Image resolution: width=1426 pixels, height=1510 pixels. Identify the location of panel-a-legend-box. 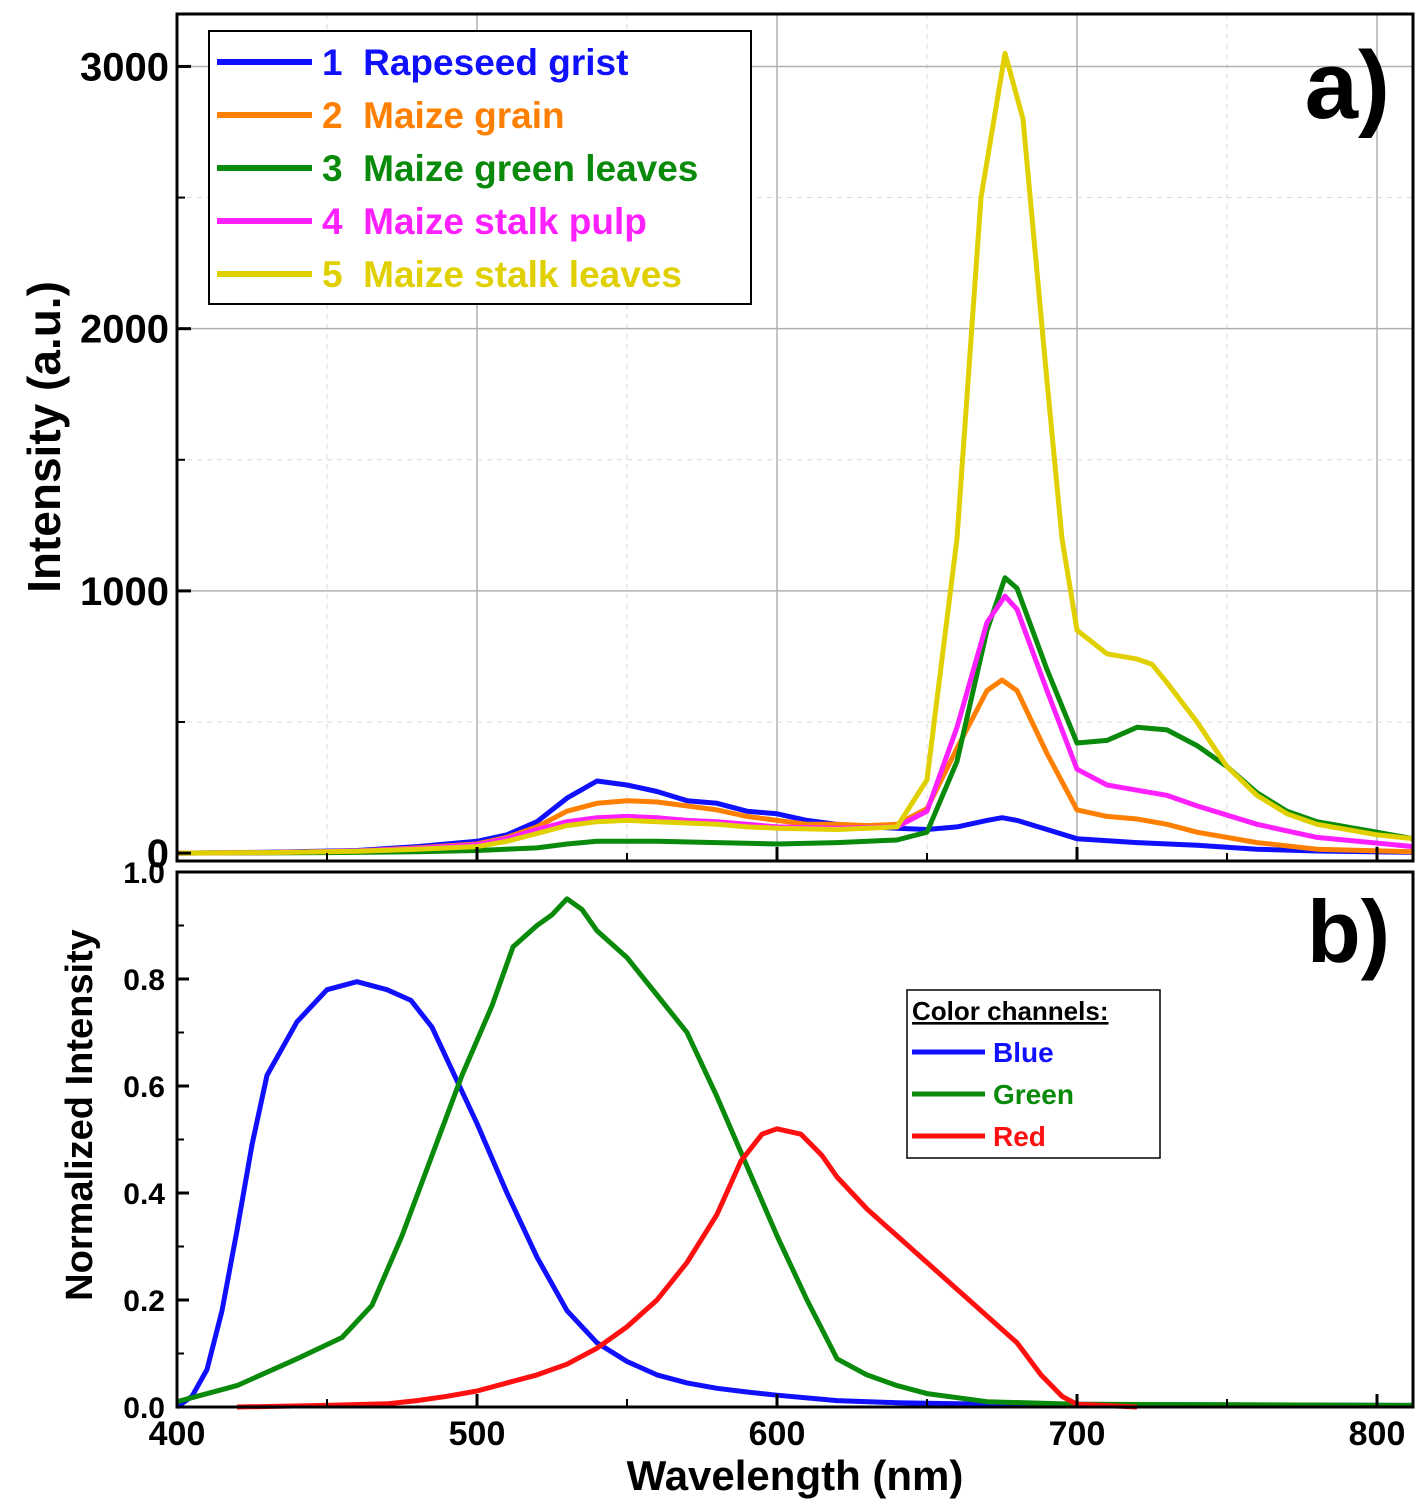
(480, 167).